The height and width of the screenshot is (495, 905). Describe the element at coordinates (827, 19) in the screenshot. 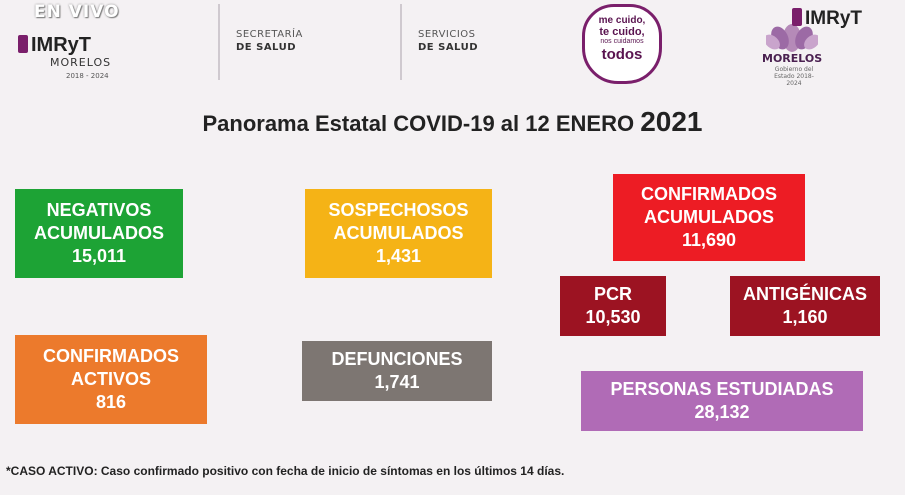

I see `imryt-logo-right: IMRyT` at that location.